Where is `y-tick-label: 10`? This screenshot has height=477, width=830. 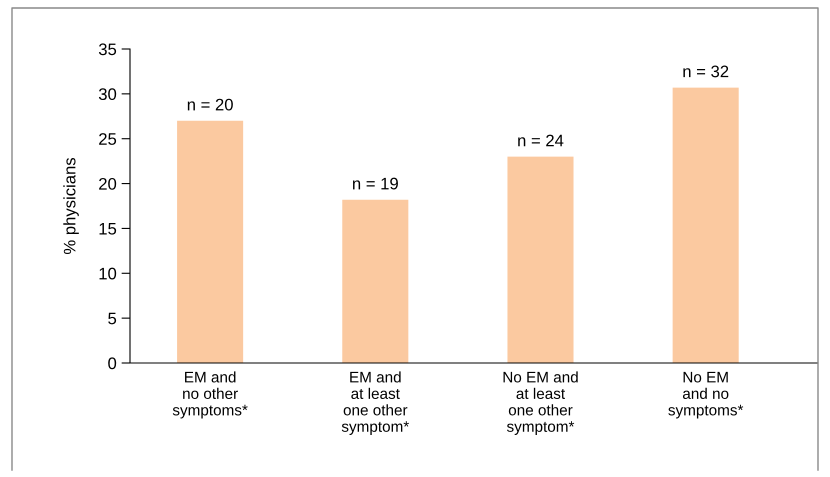
y-tick-label: 10 is located at coordinates (108, 274).